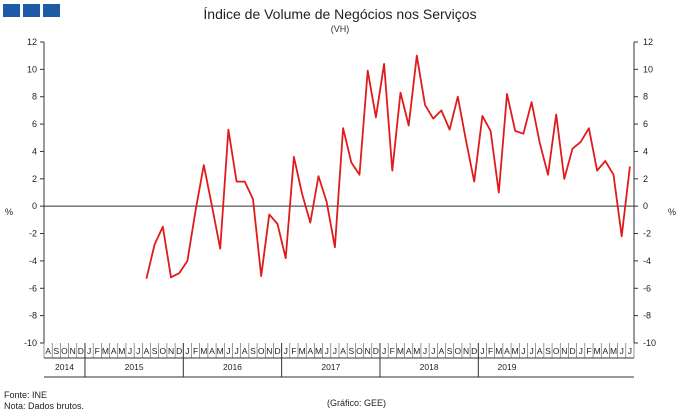 This screenshot has height=418, width=680. Describe the element at coordinates (648, 69) in the screenshot. I see `y-tick-label-right: 10` at that location.